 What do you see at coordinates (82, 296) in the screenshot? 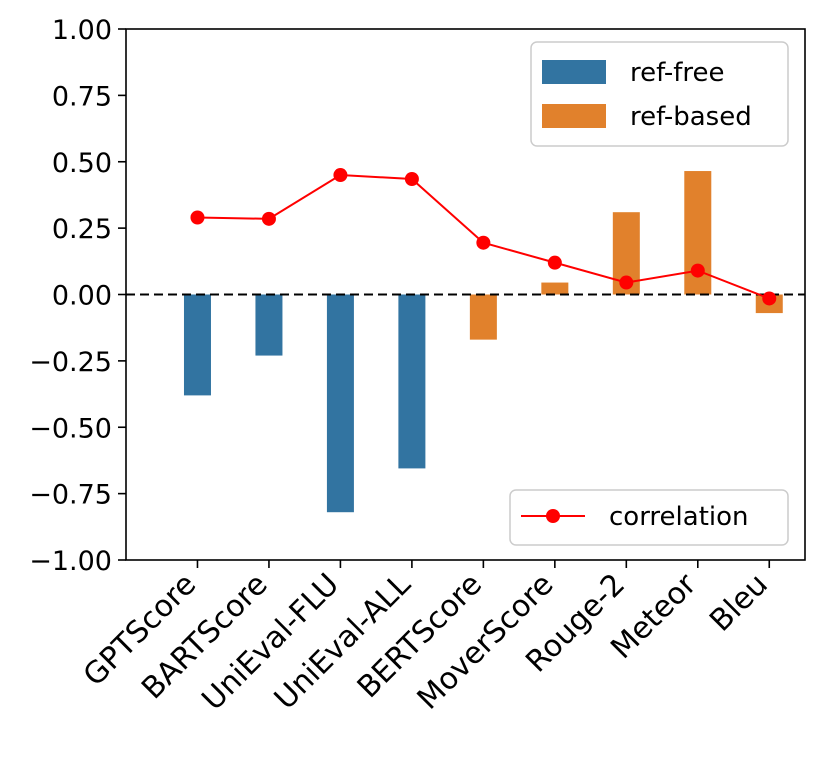
I see `y-tick-label: 0.00` at bounding box center [82, 296].